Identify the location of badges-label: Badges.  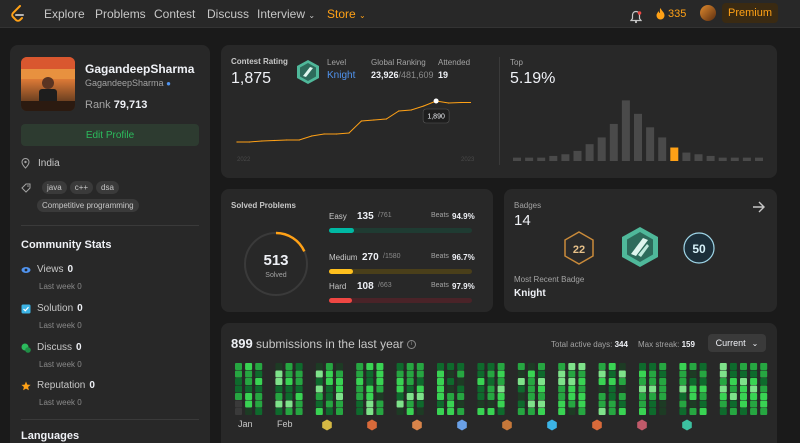
(528, 205).